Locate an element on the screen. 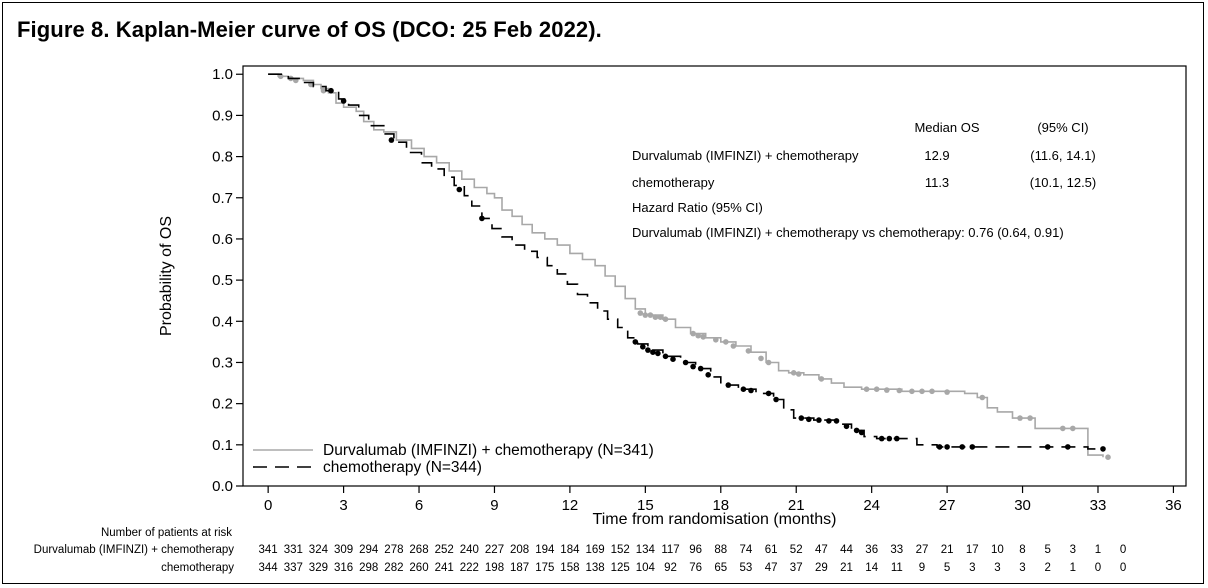 This screenshot has height=588, width=1208. risk-count: 329 is located at coordinates (318, 568).